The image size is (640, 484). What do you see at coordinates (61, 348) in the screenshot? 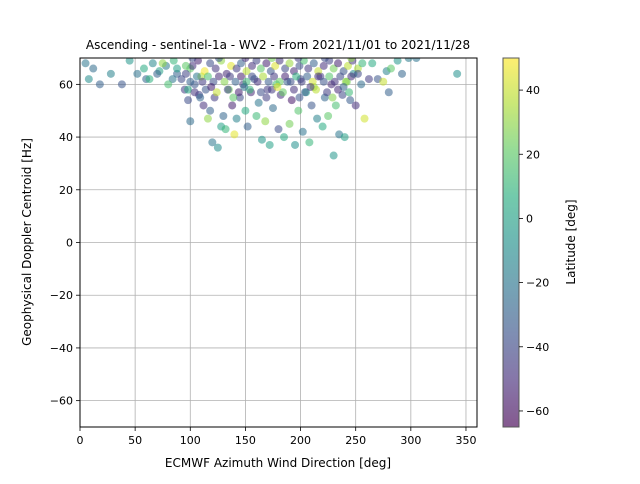
I see `y-tick-label: −40` at bounding box center [61, 348].